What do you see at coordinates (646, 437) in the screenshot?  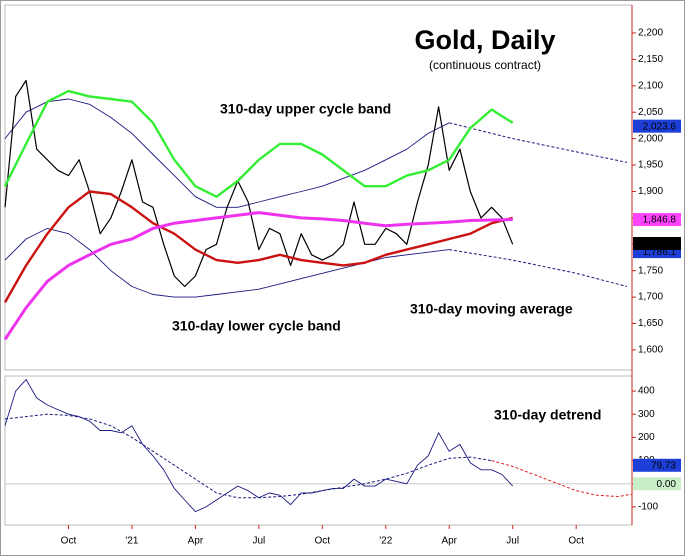 I see `y-tick-label: 200` at bounding box center [646, 437].